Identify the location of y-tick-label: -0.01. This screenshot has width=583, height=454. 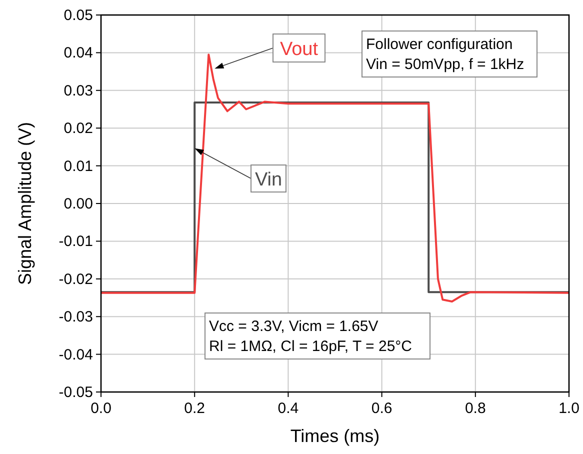
(75, 241).